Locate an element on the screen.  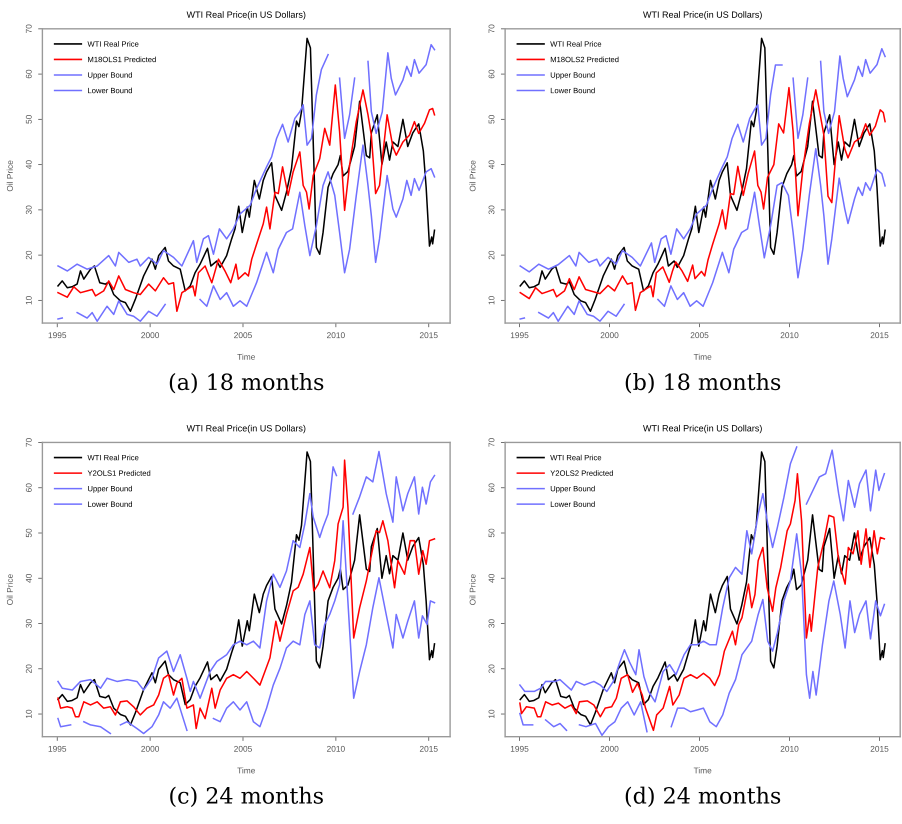
text: (d) 24 months is located at coordinates (703, 797).